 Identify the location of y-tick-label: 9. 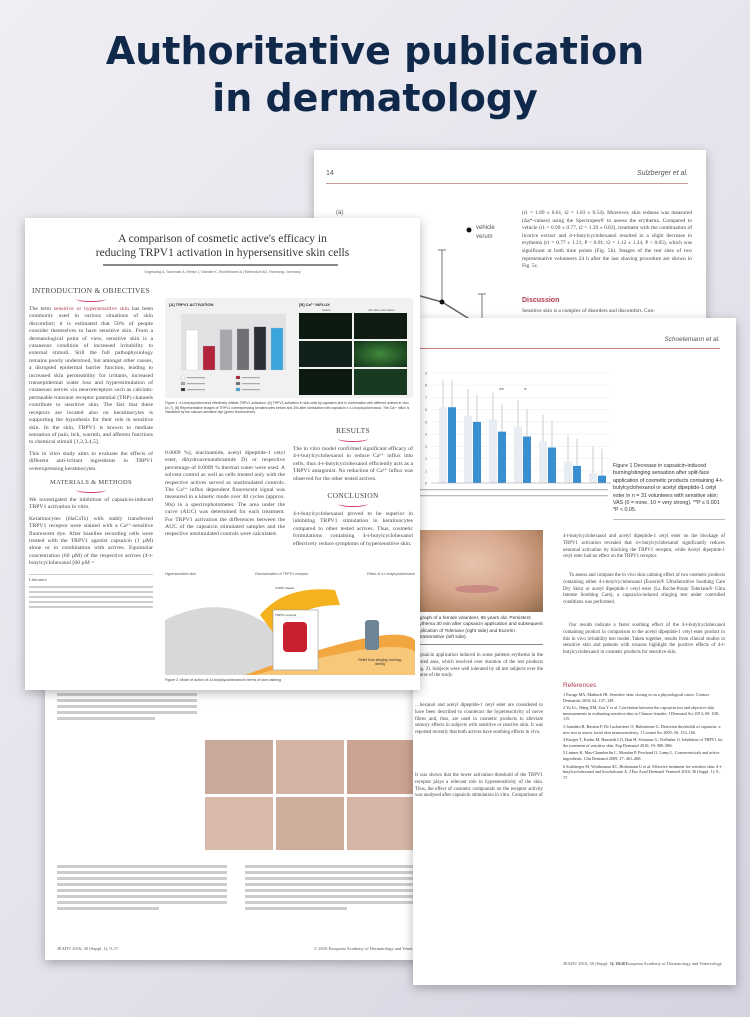
(426, 374).